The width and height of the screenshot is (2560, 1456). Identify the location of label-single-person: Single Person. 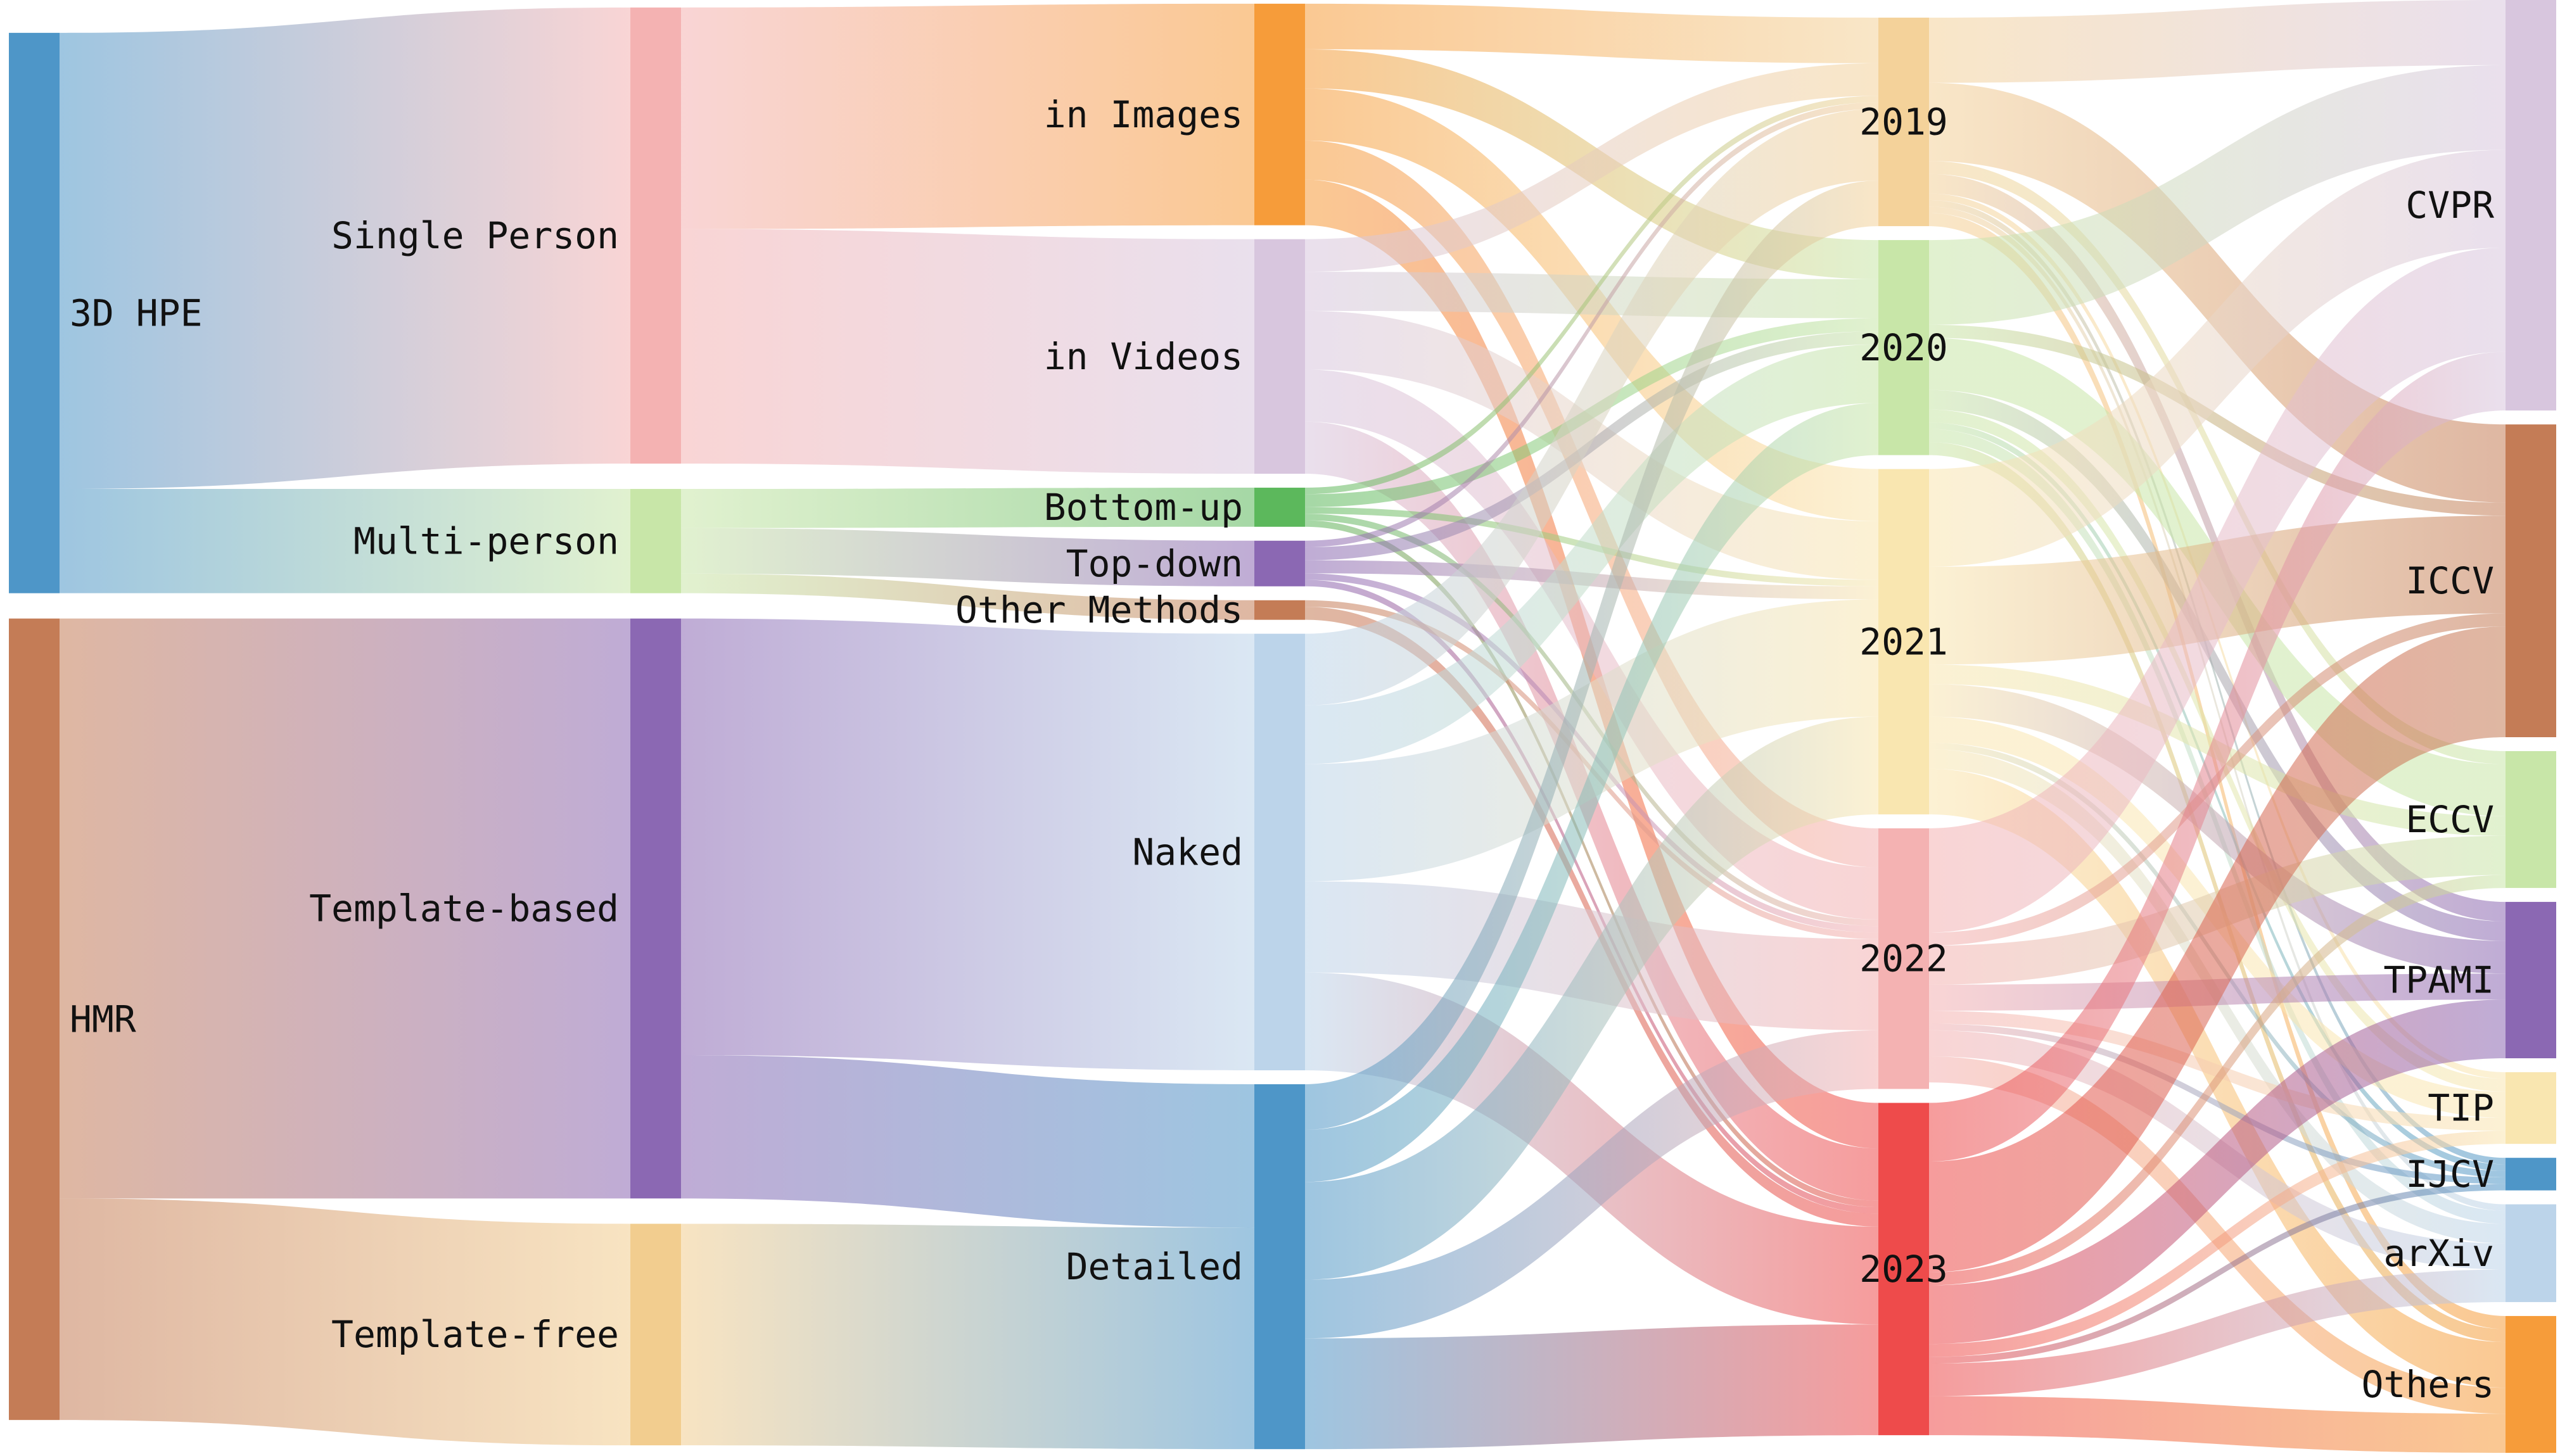
(475, 235).